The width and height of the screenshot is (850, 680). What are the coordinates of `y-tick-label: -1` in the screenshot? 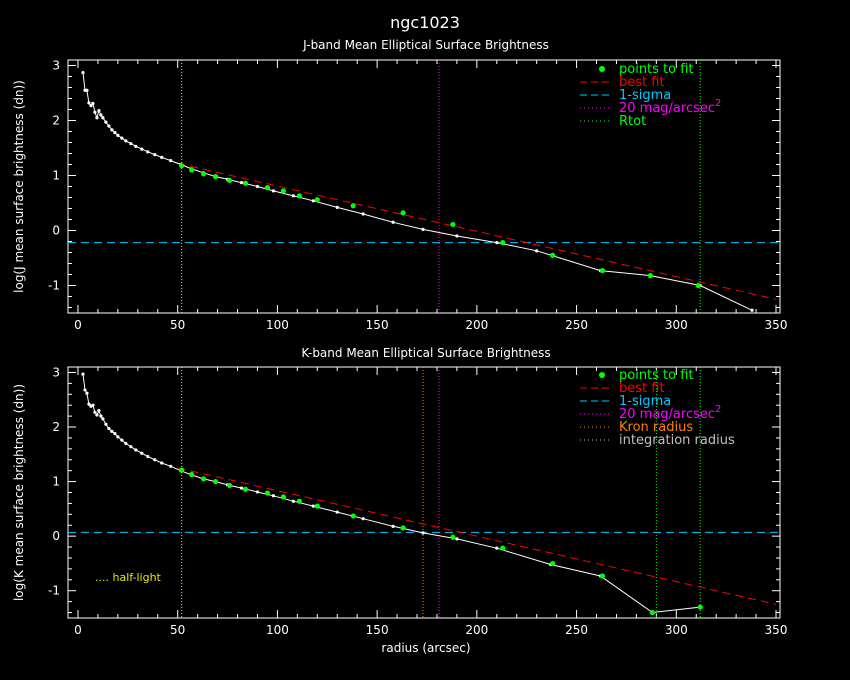 It's located at (54, 286).